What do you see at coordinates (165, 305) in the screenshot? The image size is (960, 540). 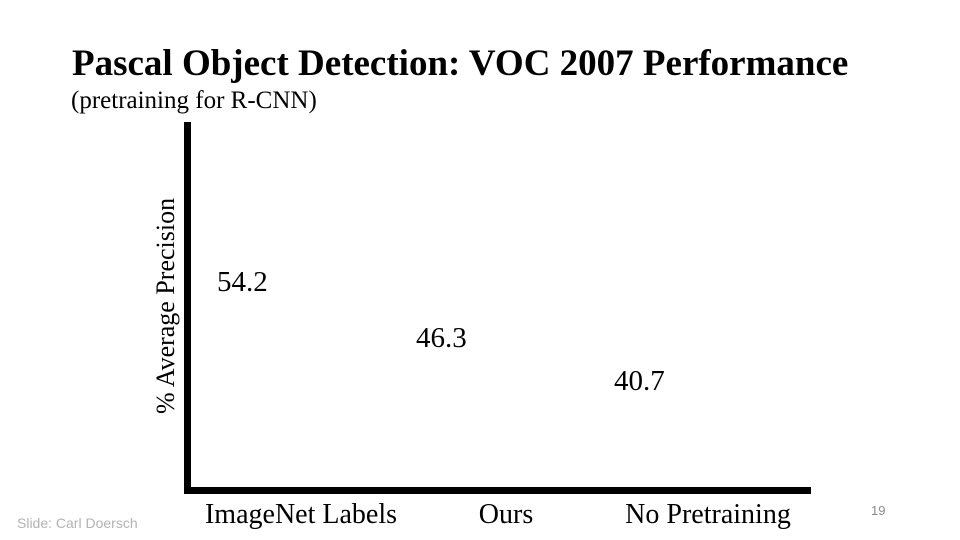 I see `chart-y-axis-label: % Average Precision` at bounding box center [165, 305].